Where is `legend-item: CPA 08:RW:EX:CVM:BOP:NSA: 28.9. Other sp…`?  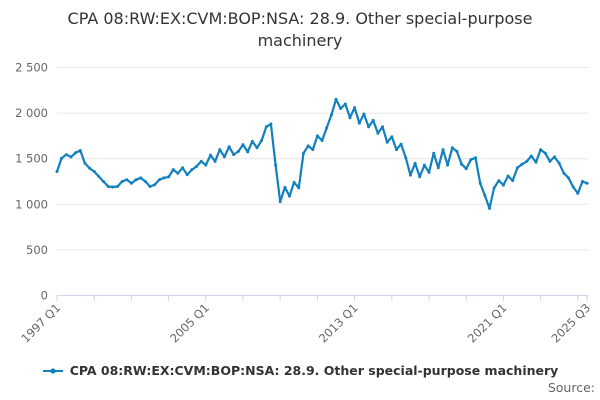
legend-item: CPA 08:RW:EX:CVM:BOP:NSA: 28.9. Other sp… is located at coordinates (300, 370).